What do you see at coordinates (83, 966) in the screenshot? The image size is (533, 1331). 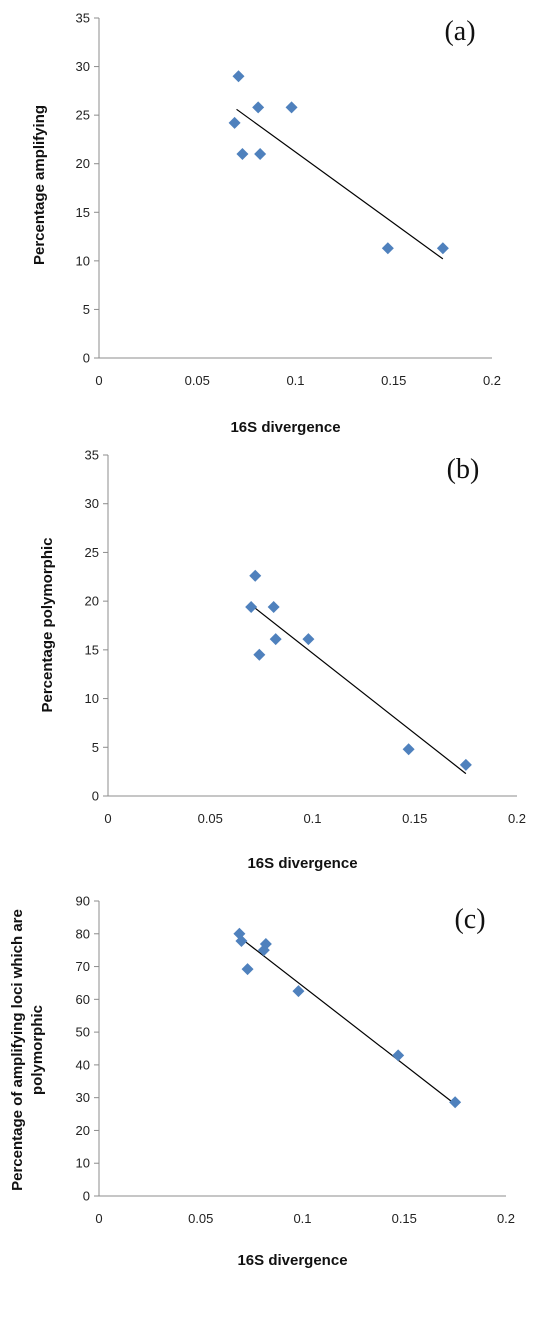 I see `y-tick-label: 70` at bounding box center [83, 966].